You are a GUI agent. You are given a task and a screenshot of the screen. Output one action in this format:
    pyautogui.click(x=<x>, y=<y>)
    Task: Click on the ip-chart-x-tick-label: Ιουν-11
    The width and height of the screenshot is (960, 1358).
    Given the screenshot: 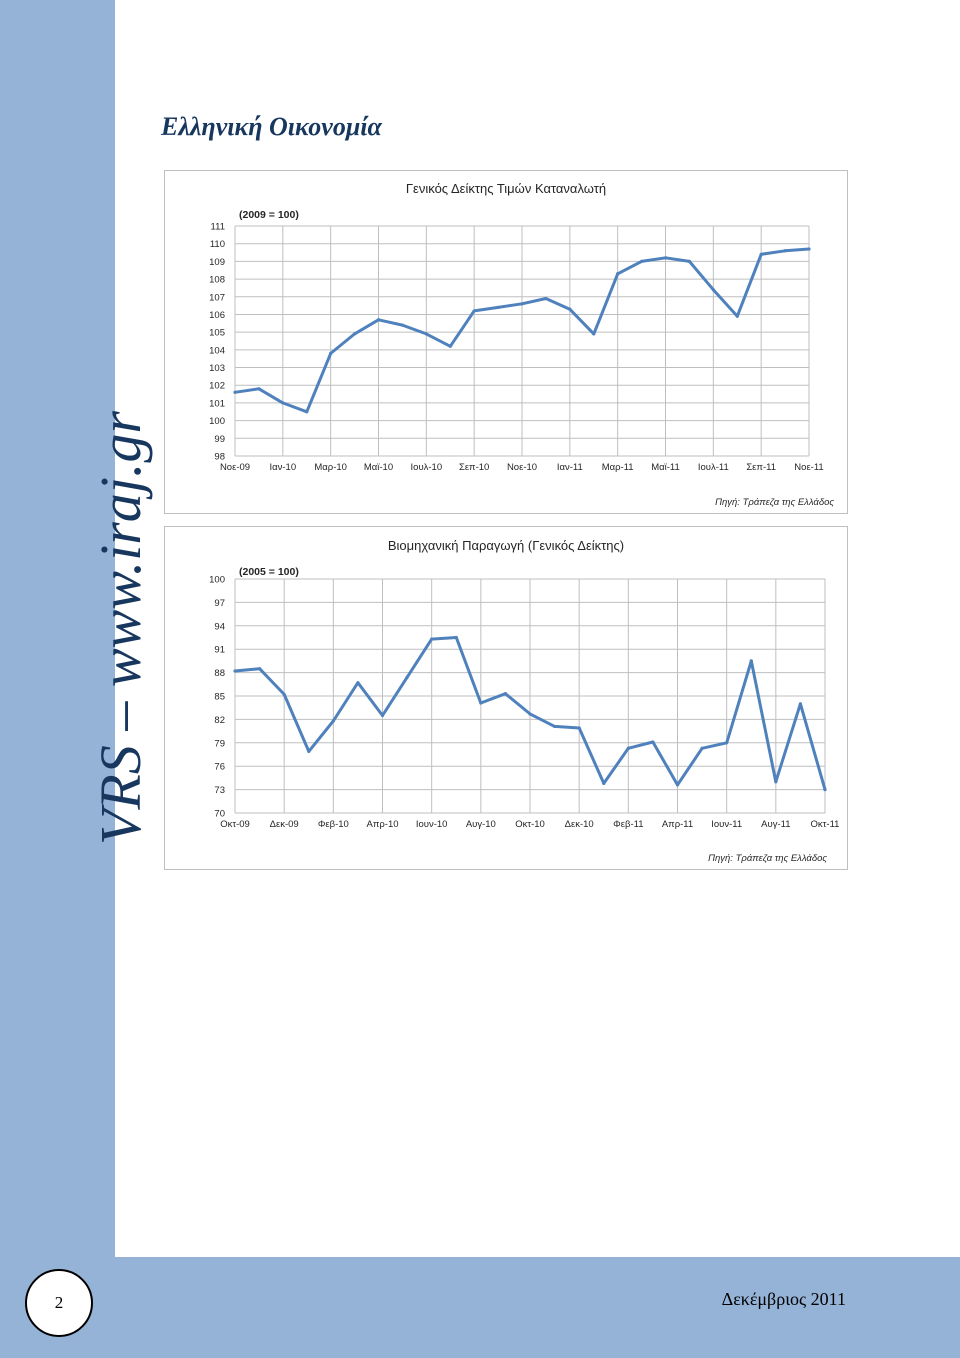 What is the action you would take?
    pyautogui.click(x=726, y=824)
    